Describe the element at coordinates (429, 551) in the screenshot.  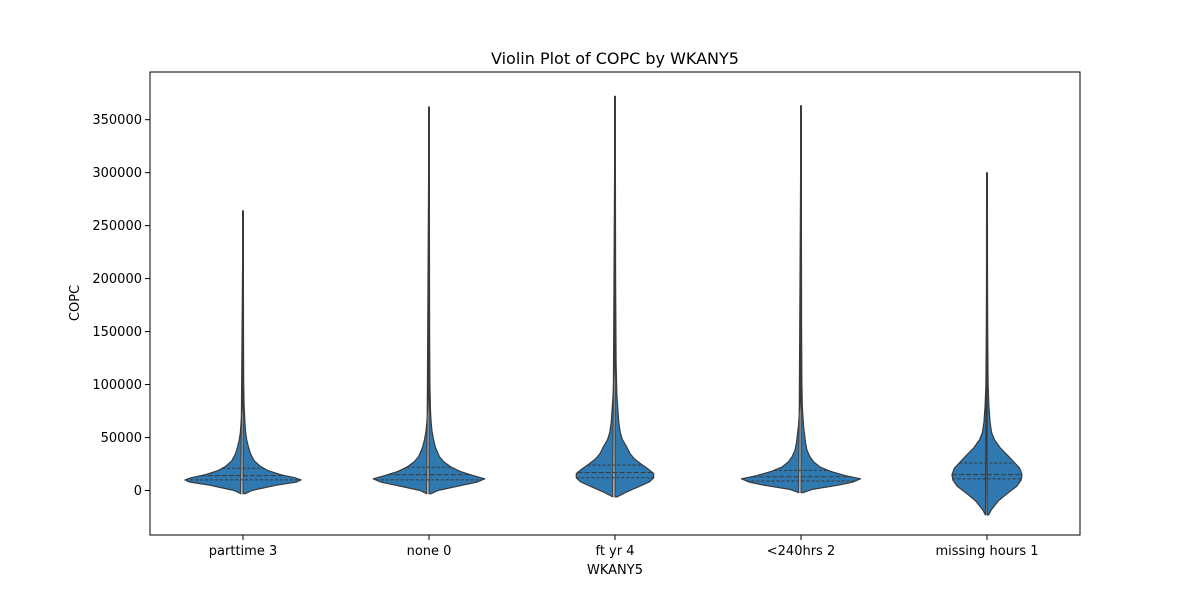
I see `x-tick-label: none 0` at that location.